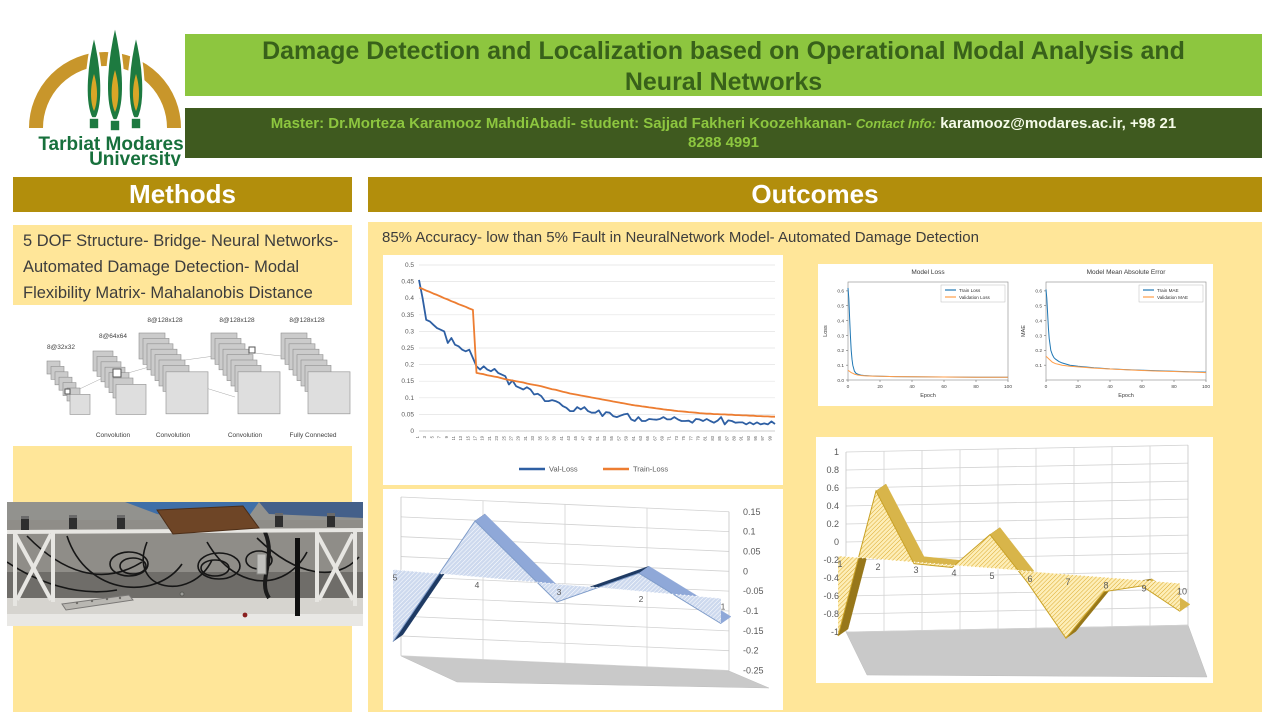  Describe the element at coordinates (554, 437) in the screenshot. I see `svg-text: 39` at that location.